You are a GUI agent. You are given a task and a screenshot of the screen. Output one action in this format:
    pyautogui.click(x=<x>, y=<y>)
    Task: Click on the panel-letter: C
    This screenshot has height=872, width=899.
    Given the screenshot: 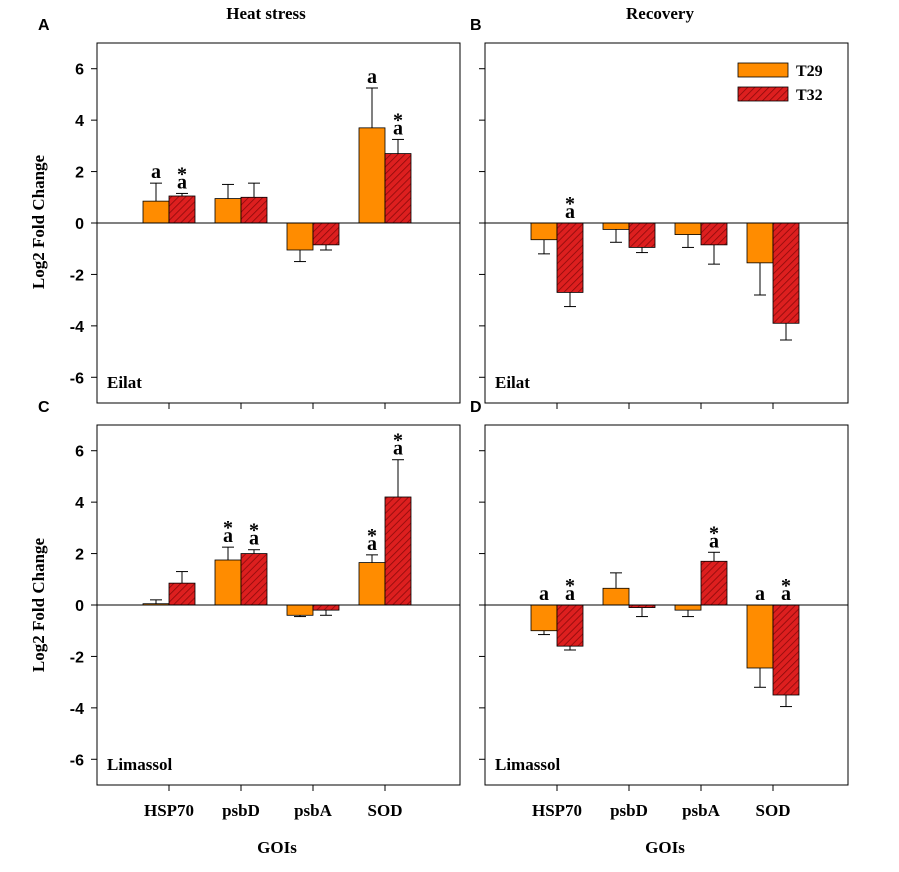 What is the action you would take?
    pyautogui.click(x=44, y=407)
    